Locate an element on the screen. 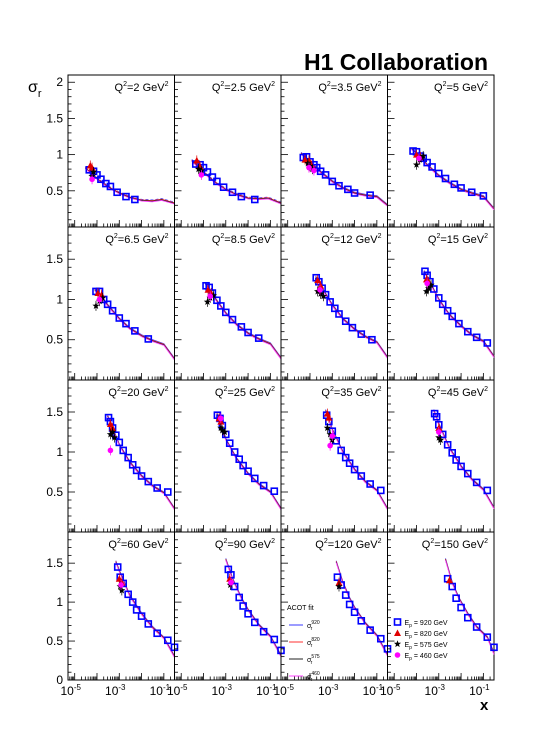 This screenshot has width=553, height=737. panel-q2-35: Q2=35 GeV2 is located at coordinates (334, 456).